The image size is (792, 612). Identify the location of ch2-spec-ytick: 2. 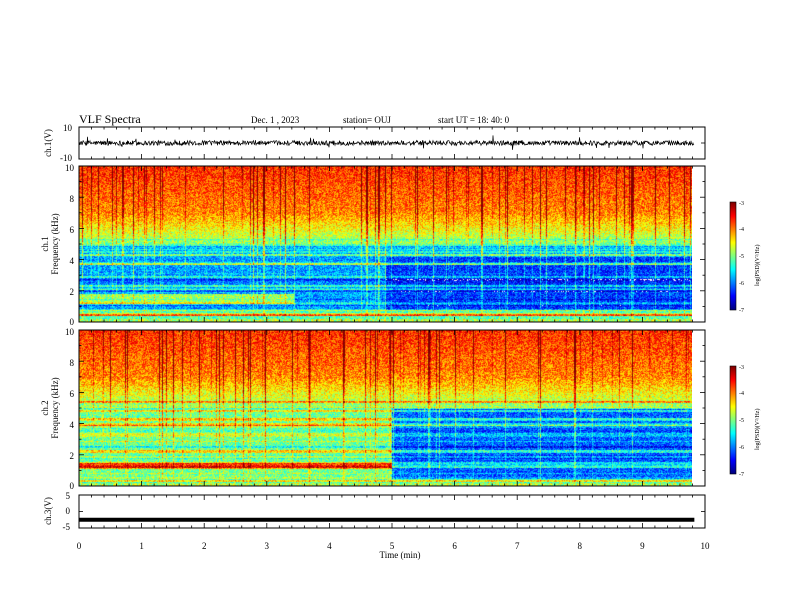
(72, 456).